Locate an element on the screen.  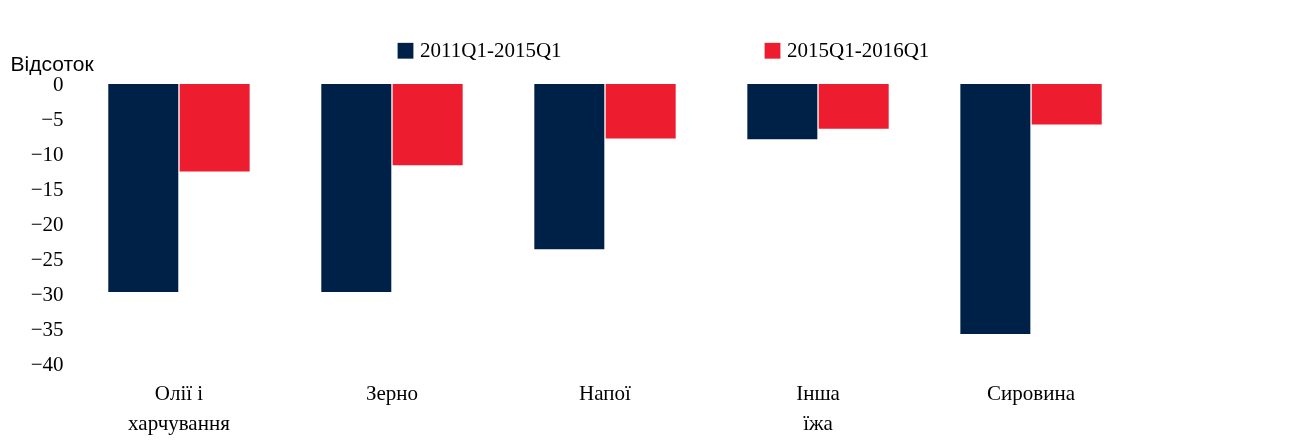
y-tick-label: −40 is located at coordinates (47, 363).